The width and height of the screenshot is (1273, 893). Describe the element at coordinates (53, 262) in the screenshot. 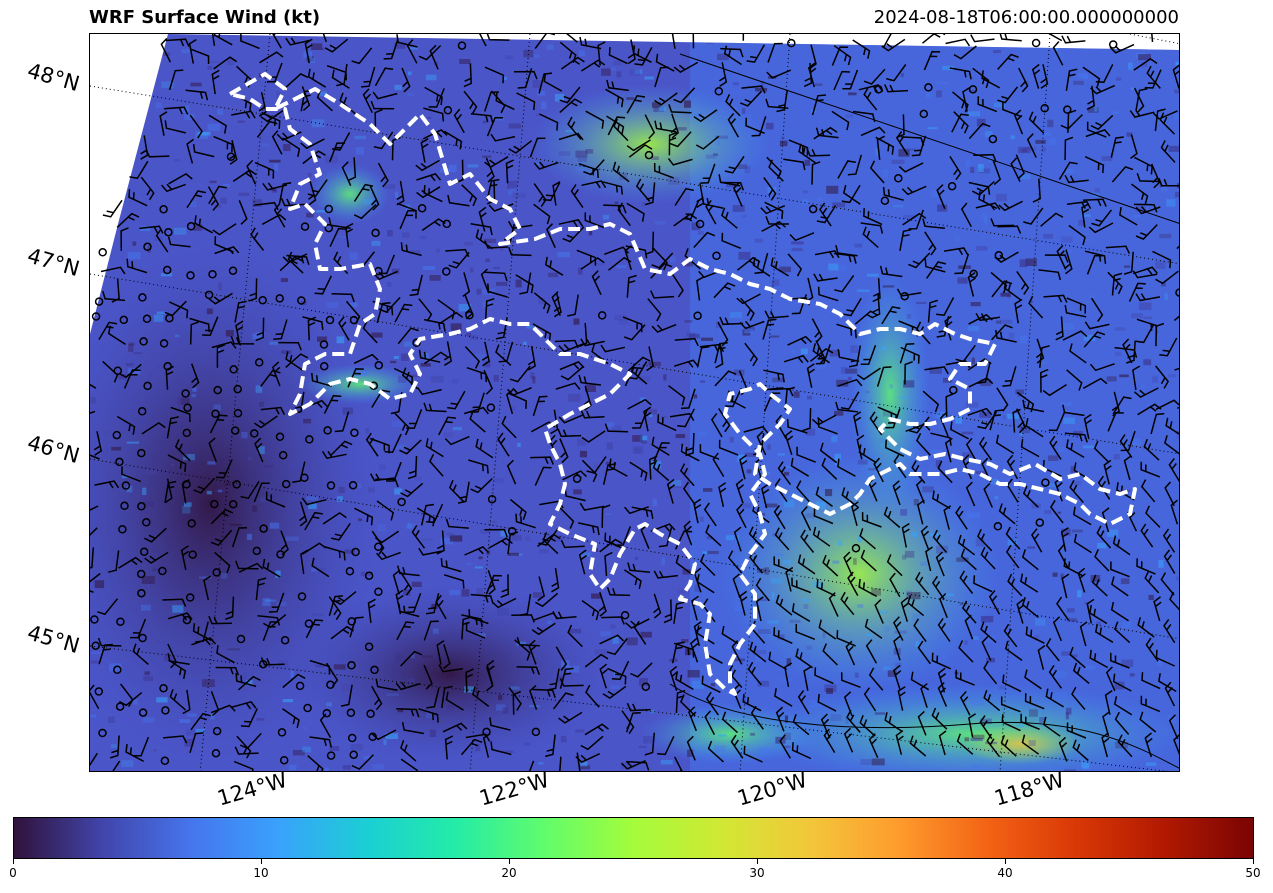

I see `lat-label-47: 47°N` at that location.